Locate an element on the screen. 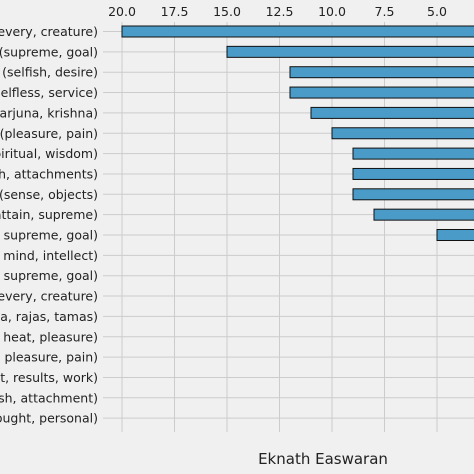  x-tick-label: 7.5 is located at coordinates (385, 11).